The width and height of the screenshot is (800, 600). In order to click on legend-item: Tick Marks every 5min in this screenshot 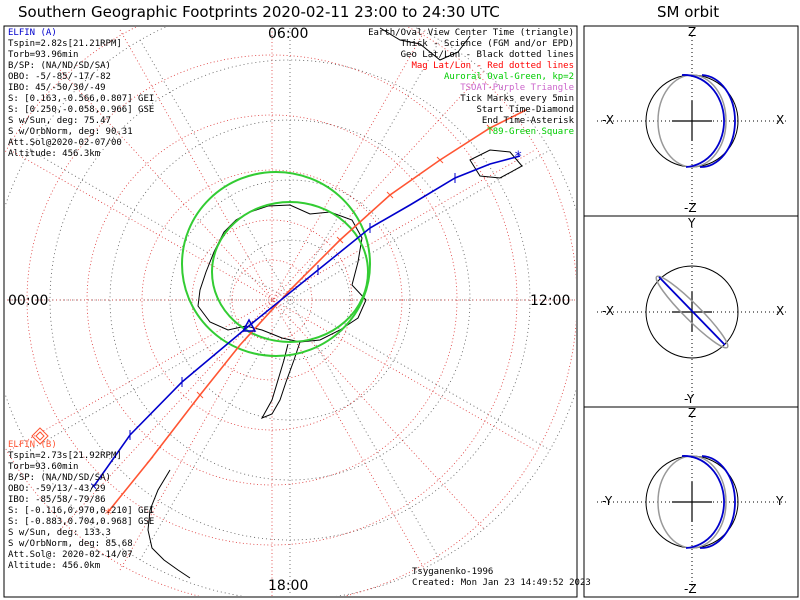, I will do `click(517, 99)`.